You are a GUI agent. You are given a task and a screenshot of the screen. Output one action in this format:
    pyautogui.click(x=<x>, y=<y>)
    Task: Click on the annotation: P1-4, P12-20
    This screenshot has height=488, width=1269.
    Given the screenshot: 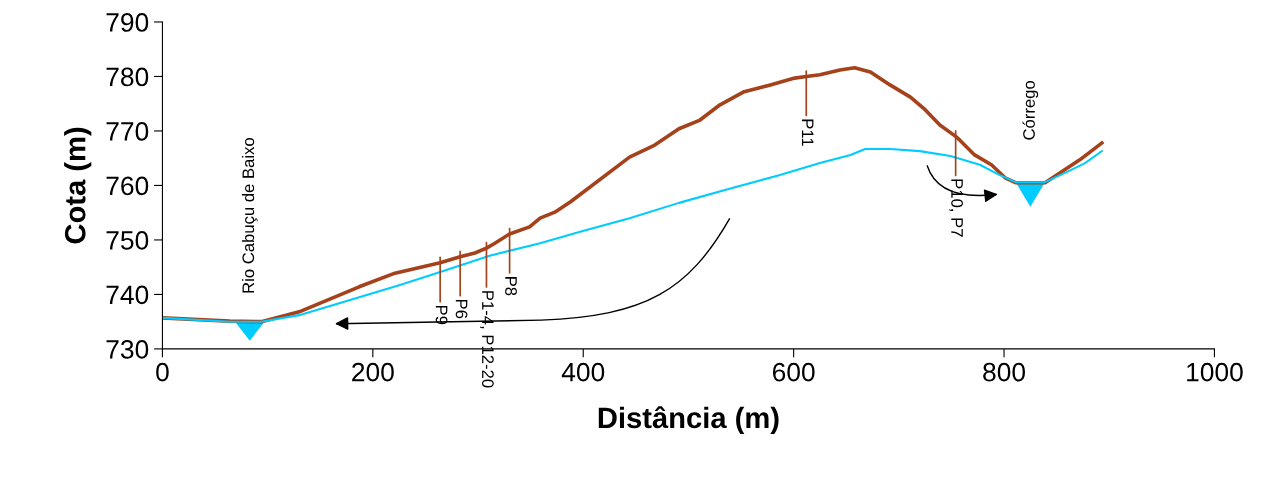 What is the action you would take?
    pyautogui.click(x=487, y=339)
    